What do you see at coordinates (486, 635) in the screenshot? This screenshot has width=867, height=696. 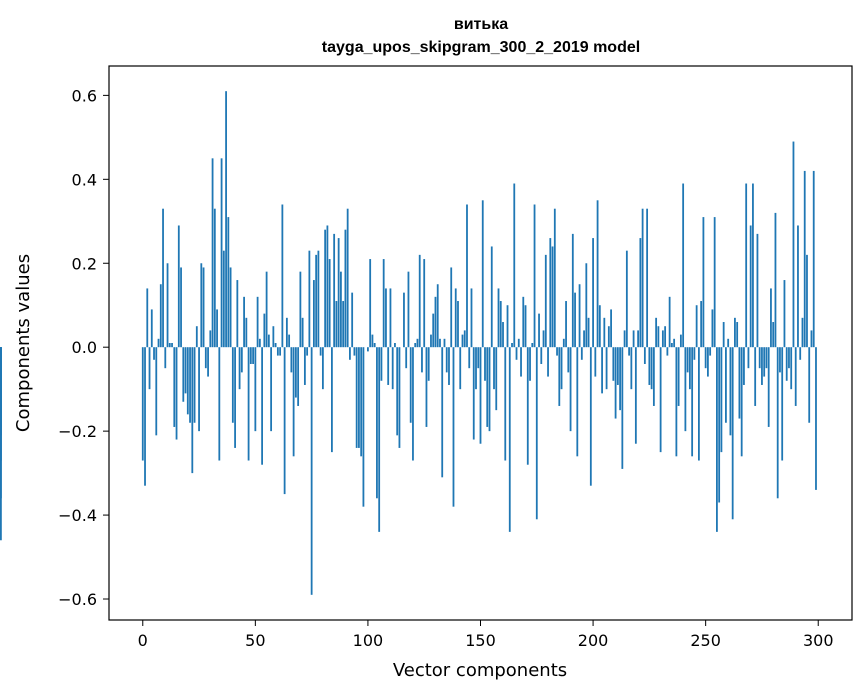 I see `x-axis-ticks: 0 50 100 150 200 250 300` at bounding box center [486, 635].